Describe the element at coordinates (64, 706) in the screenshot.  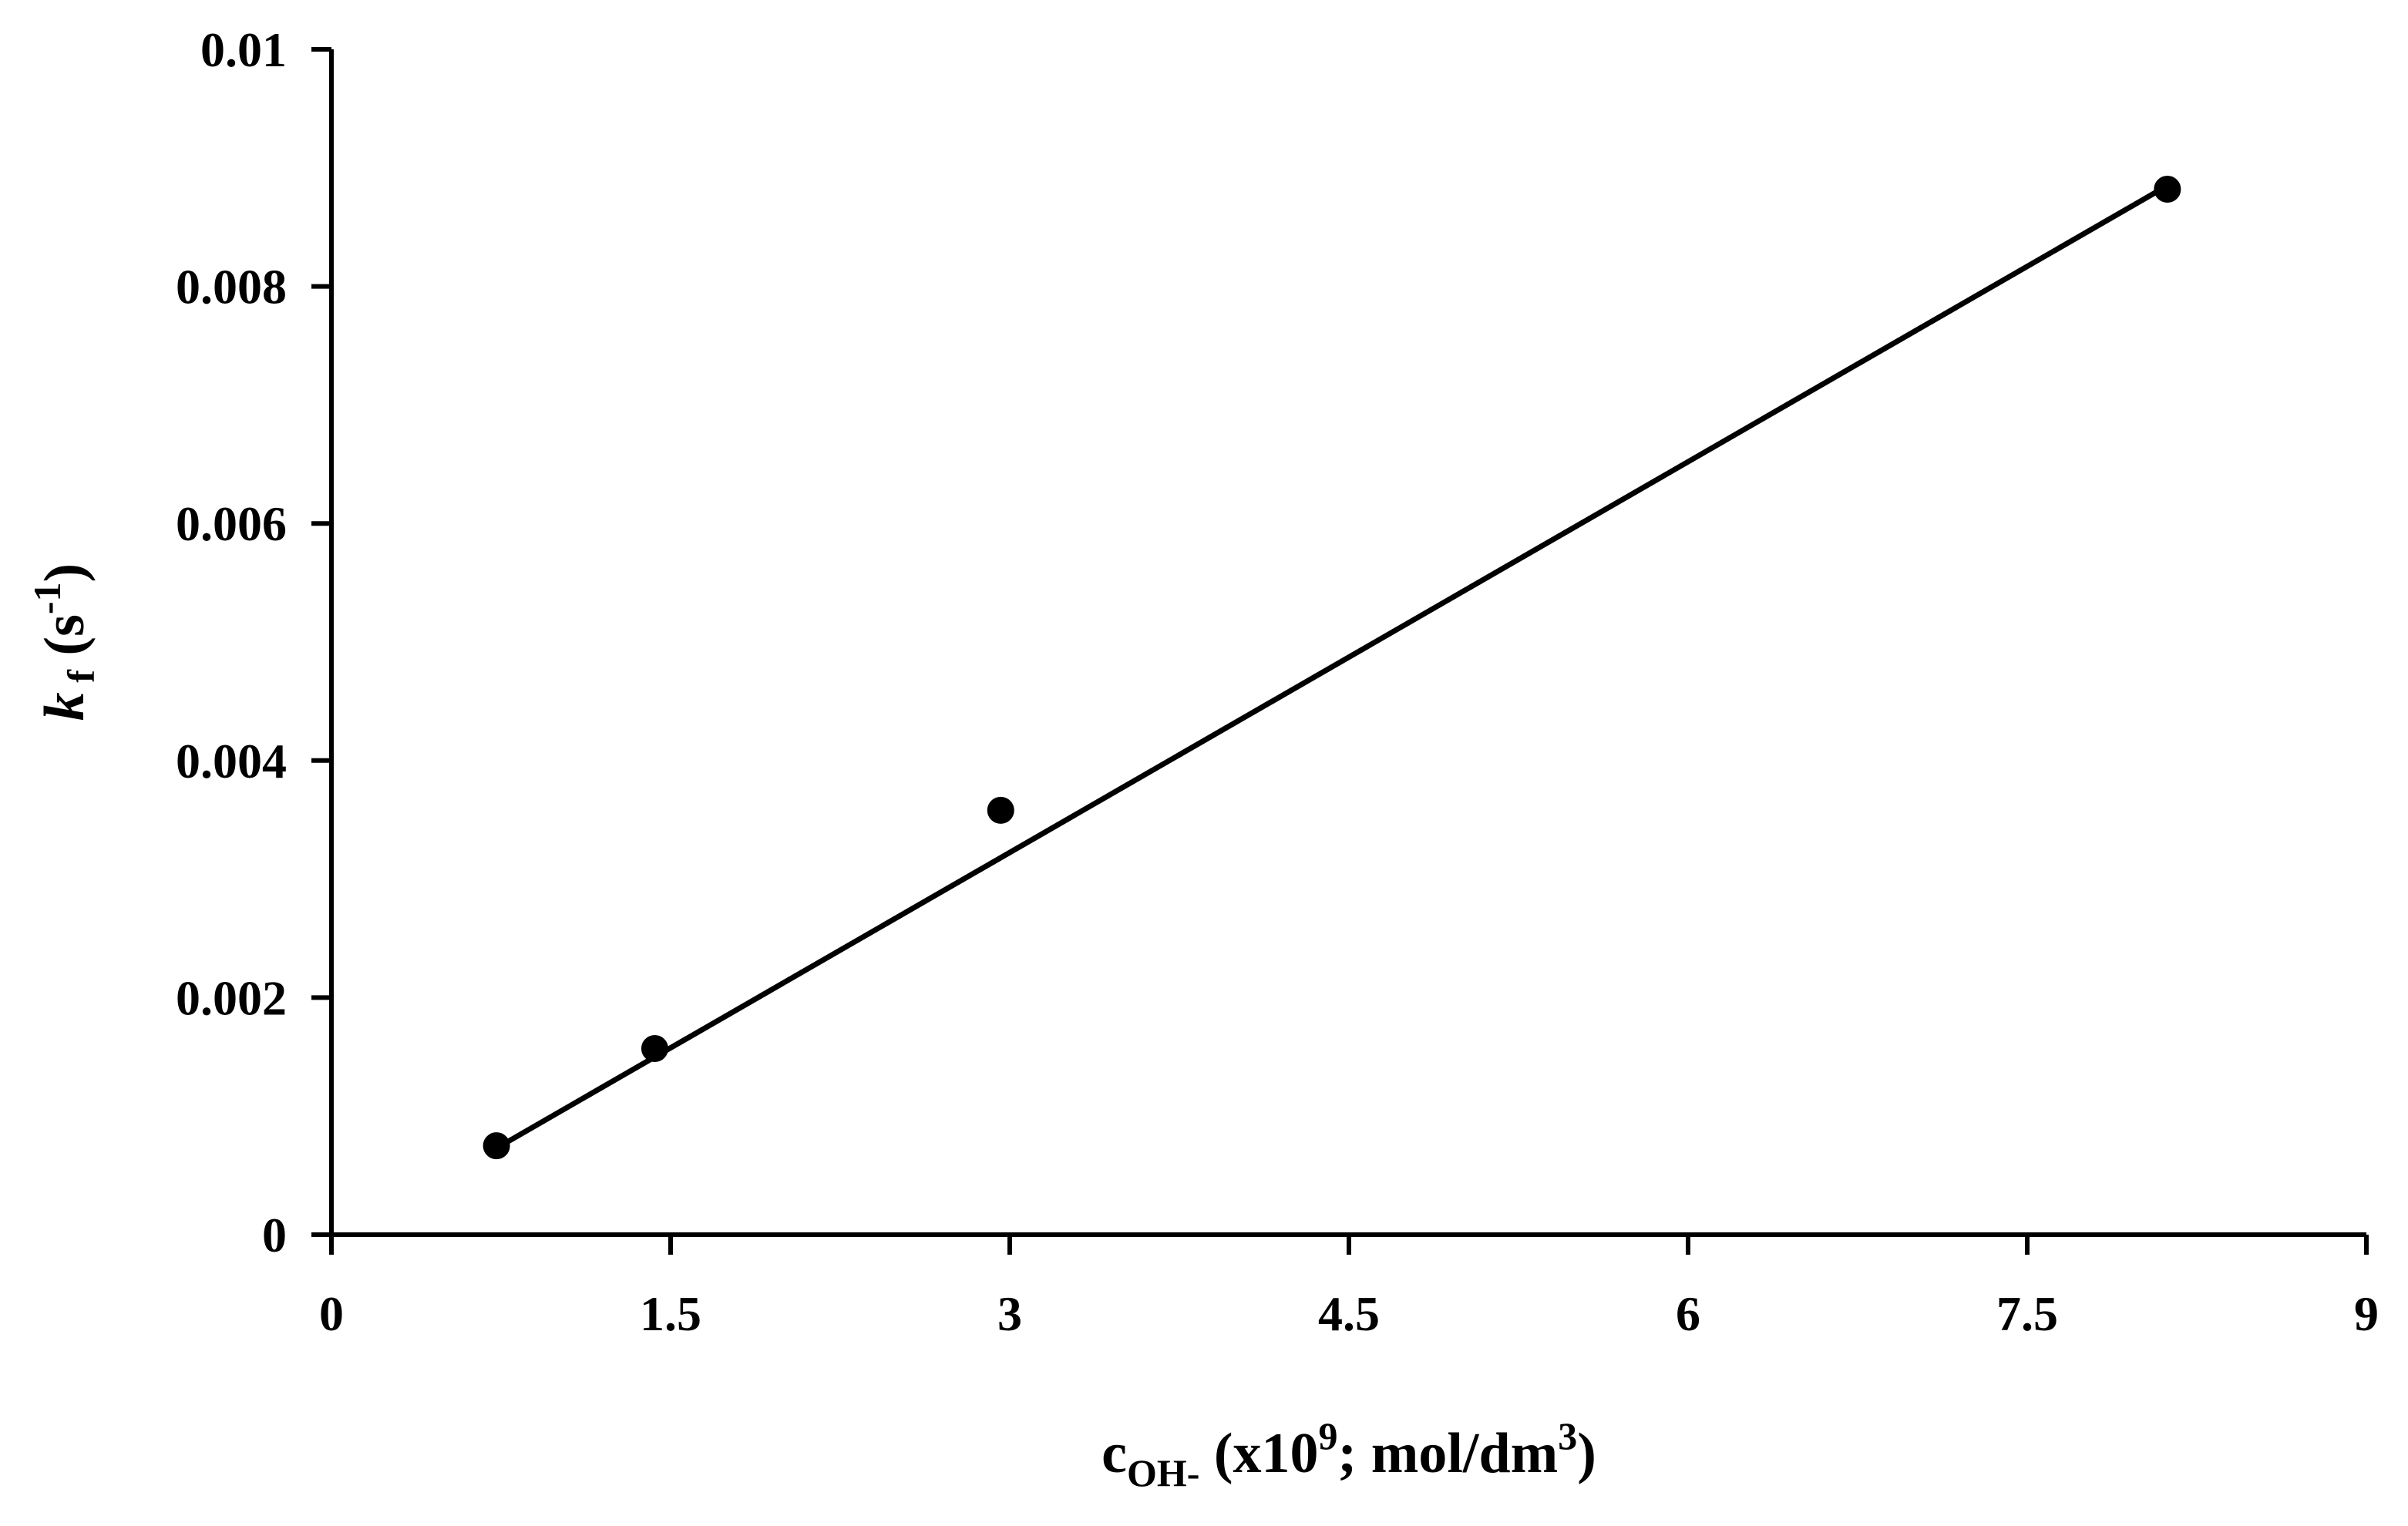
I see `y-axis-title-main: k` at that location.